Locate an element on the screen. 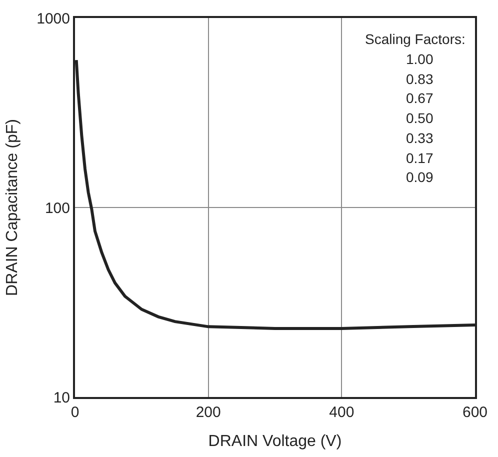 The width and height of the screenshot is (498, 457). y-tick-label: 1000 is located at coordinates (53, 19).